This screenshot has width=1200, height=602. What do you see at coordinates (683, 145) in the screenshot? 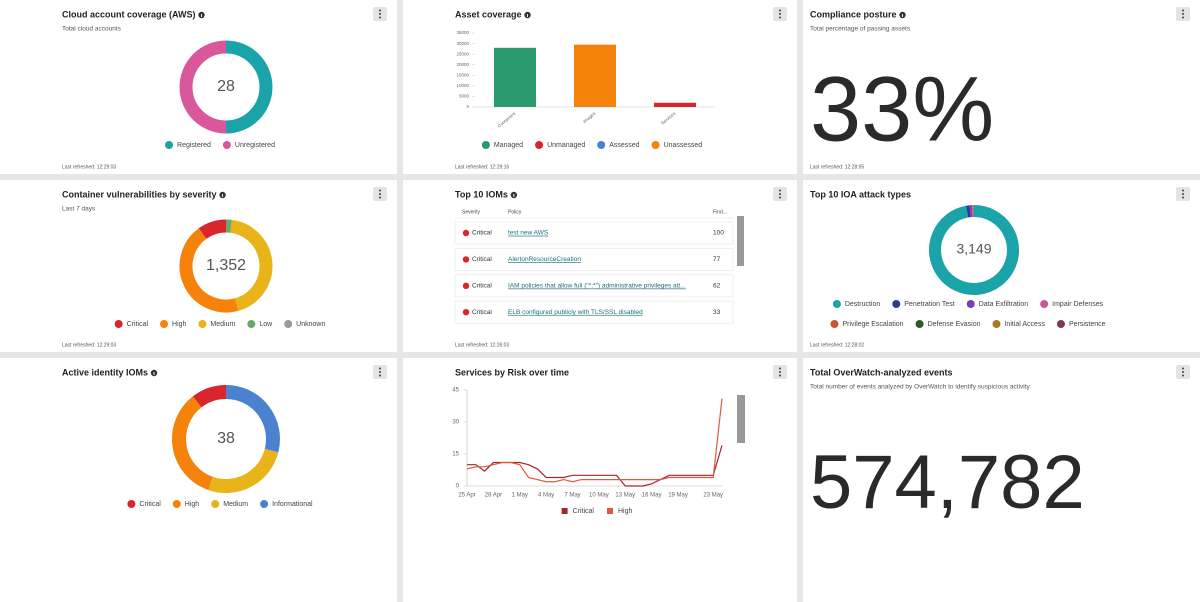
I see `legend-label: Unassessed` at bounding box center [683, 145].